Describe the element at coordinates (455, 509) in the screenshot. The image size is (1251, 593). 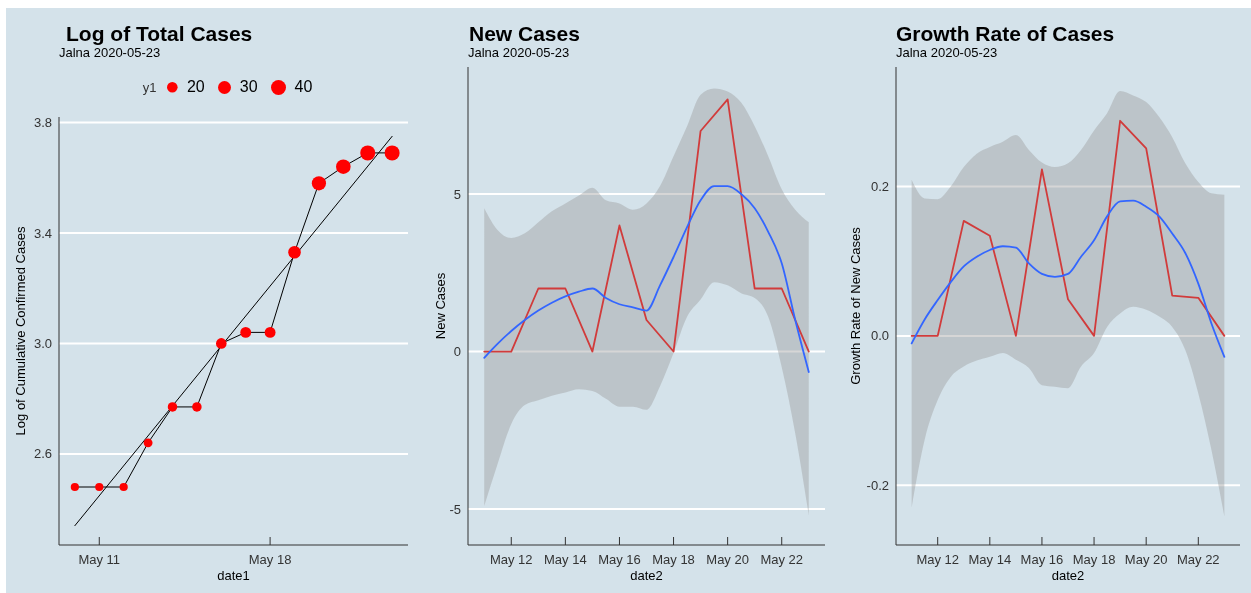
I see `y-tick-label: -5` at that location.